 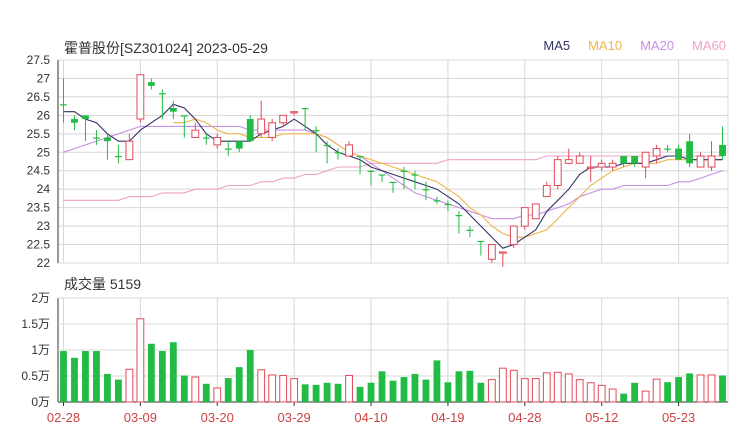 I want to click on volume-tick-label: 1.5万, so click(x=35, y=324).